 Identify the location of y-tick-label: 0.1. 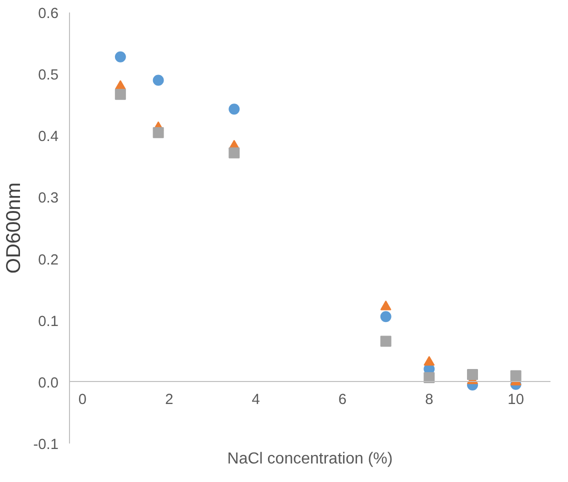
(48, 322).